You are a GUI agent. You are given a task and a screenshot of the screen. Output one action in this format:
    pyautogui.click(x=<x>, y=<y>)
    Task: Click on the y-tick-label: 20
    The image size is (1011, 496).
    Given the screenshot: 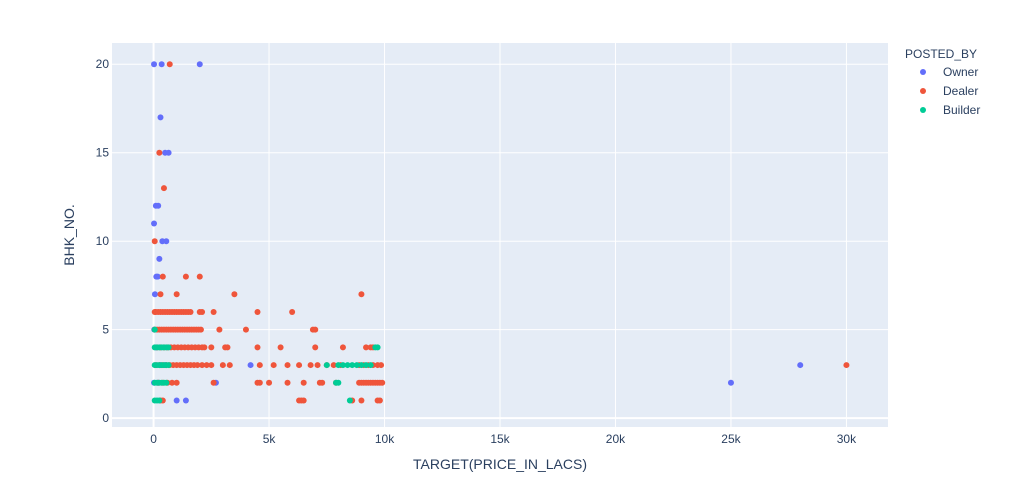 What is the action you would take?
    pyautogui.click(x=103, y=64)
    